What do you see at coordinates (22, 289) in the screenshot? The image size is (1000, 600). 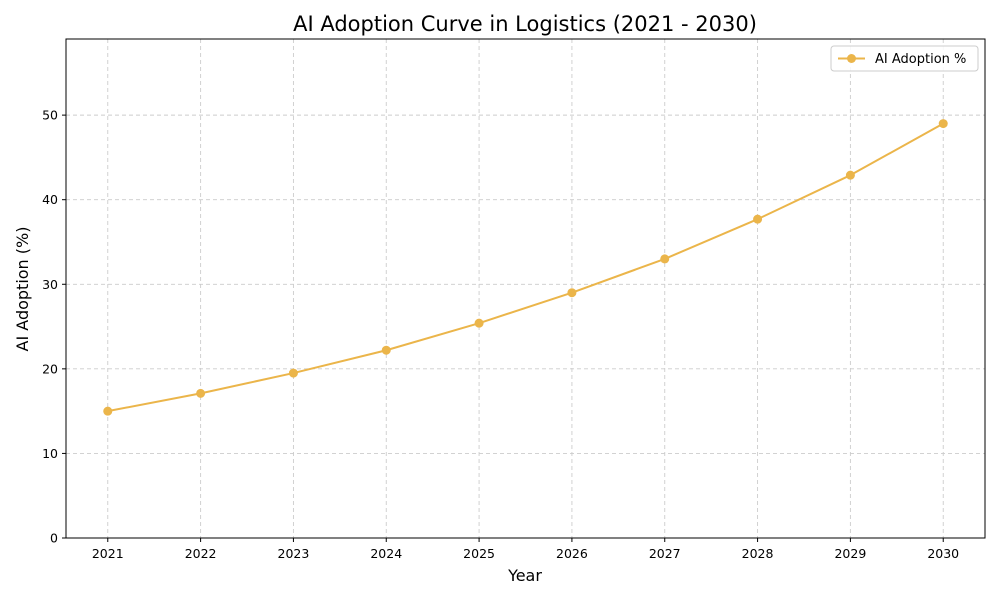 I see `y-axis-label: AI Adoption (%)` at bounding box center [22, 289].